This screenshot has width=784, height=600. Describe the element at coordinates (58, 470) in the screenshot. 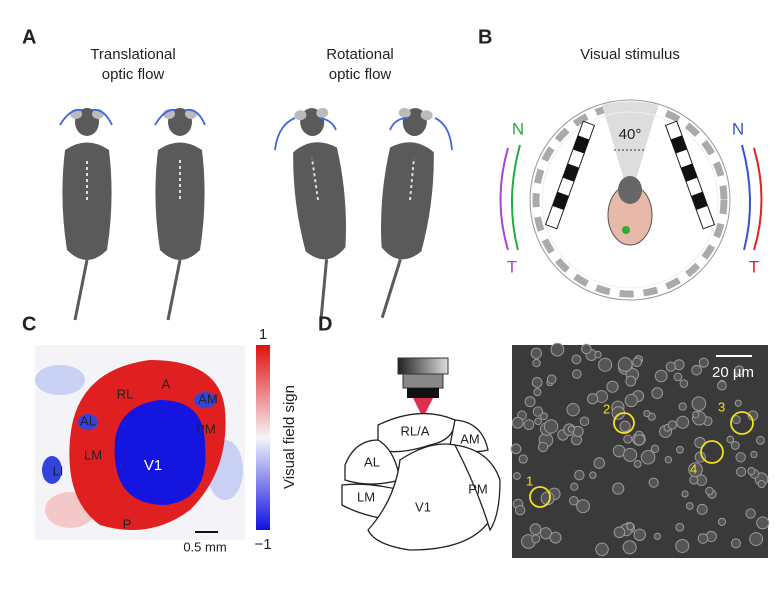

I see `area-label: LI` at that location.